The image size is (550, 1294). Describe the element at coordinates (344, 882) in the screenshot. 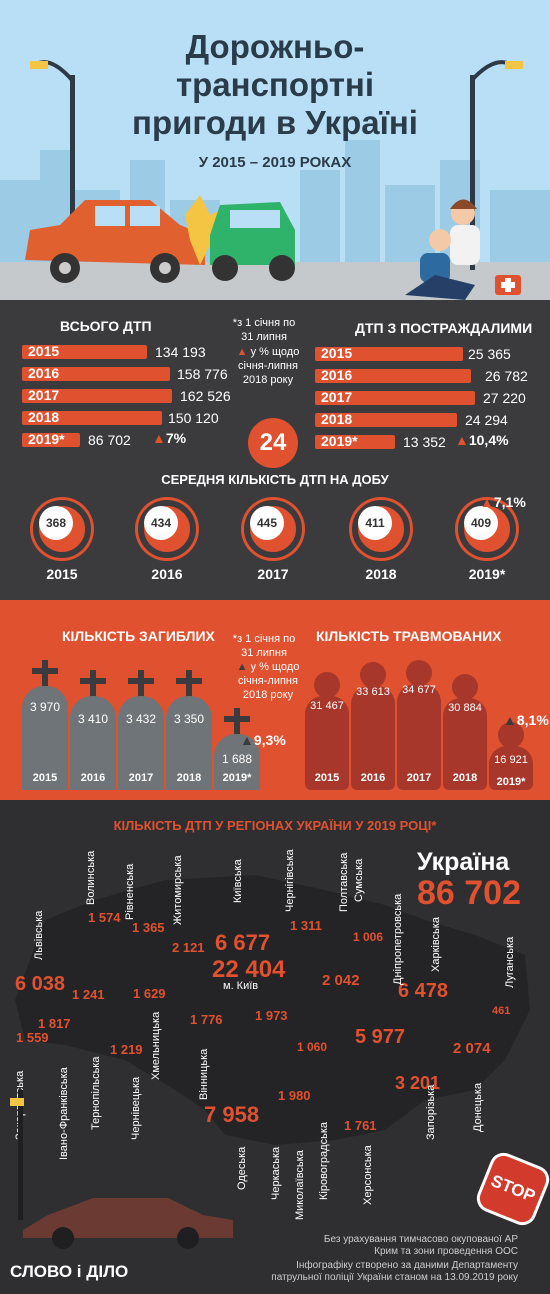

I see `region-name: Полтавська` at that location.